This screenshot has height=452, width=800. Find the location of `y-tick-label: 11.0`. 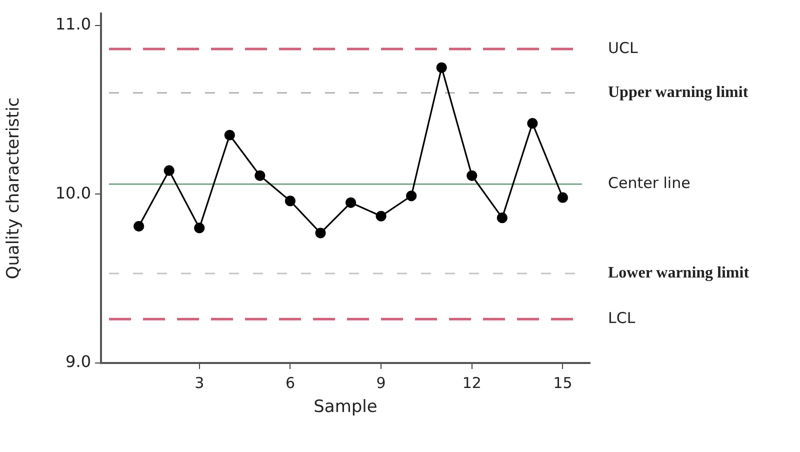

y-tick-label: 11.0 is located at coordinates (73, 24).